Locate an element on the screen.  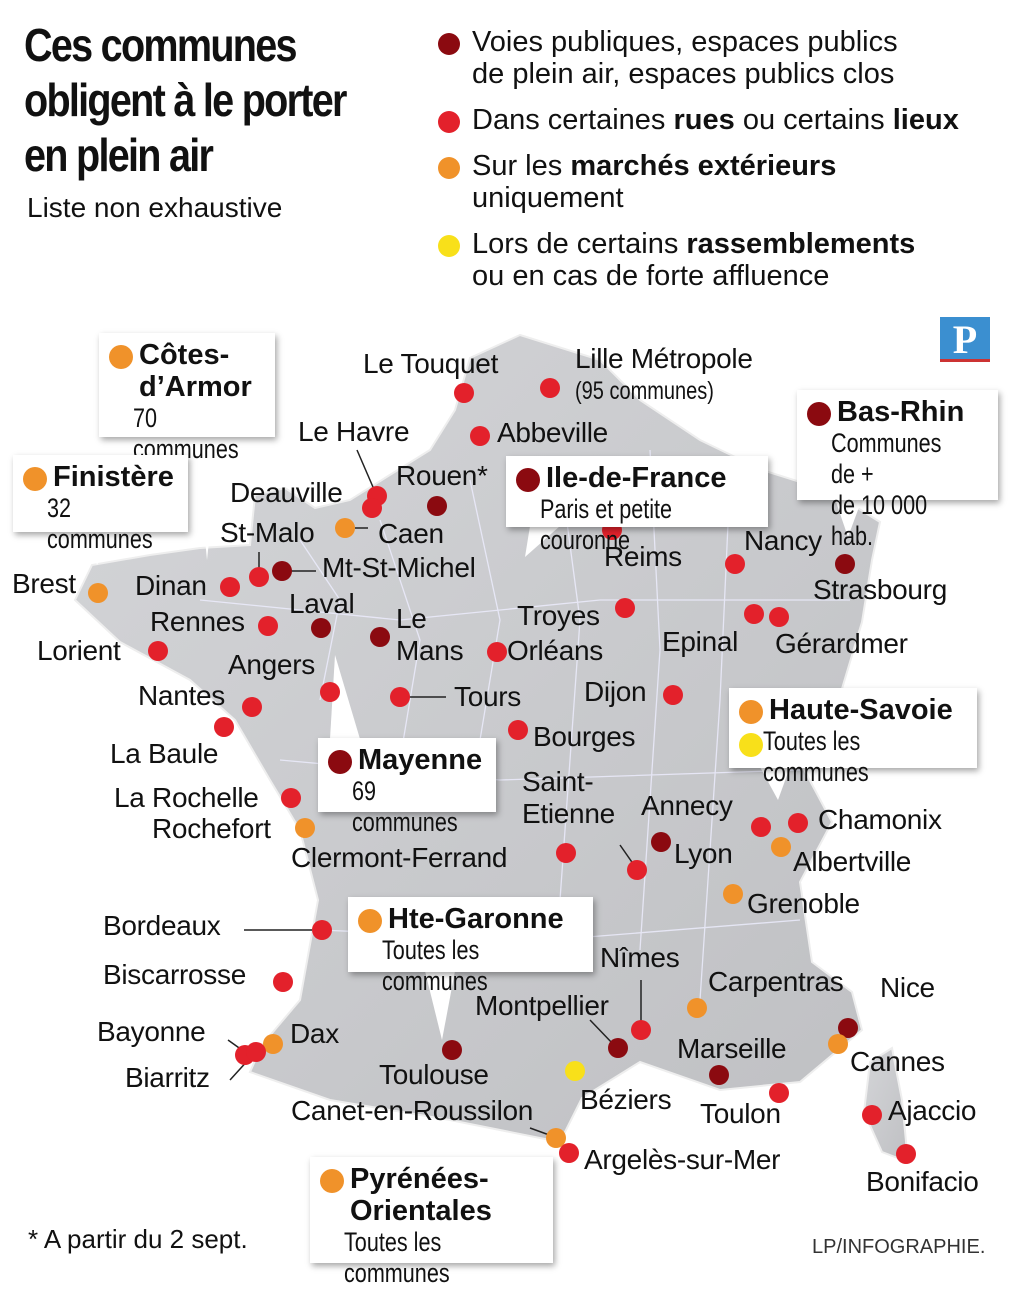
legend-dot-icon is located at coordinates (449, 246).